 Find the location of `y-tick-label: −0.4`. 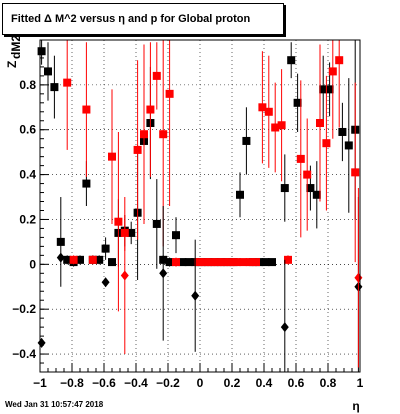

y-tick-label: −0.4 is located at coordinates (24, 354).